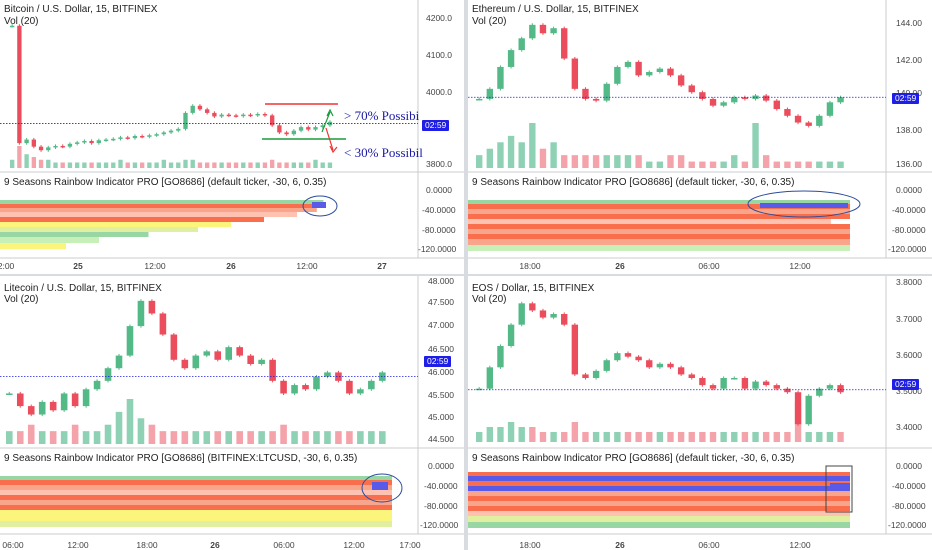 Image resolution: width=932 pixels, height=550 pixels. Describe the element at coordinates (439, 230) in the screenshot. I see `bitcoin-indicator-tick: -80.0000` at that location.